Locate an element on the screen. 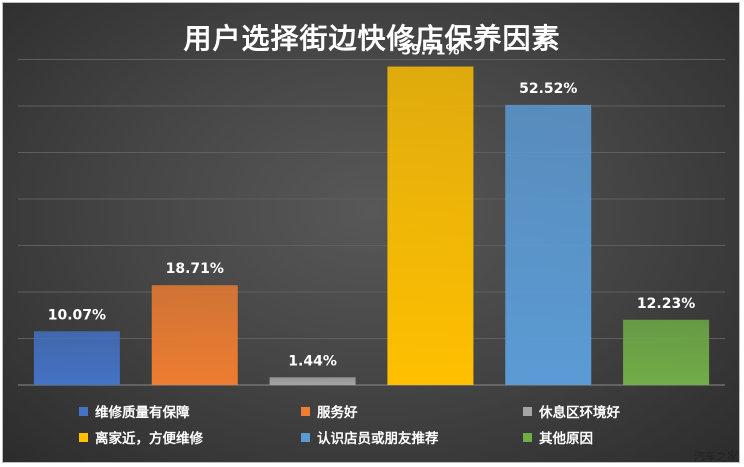 This screenshot has width=744, height=467. legend-label: 服务好 is located at coordinates (337, 413).